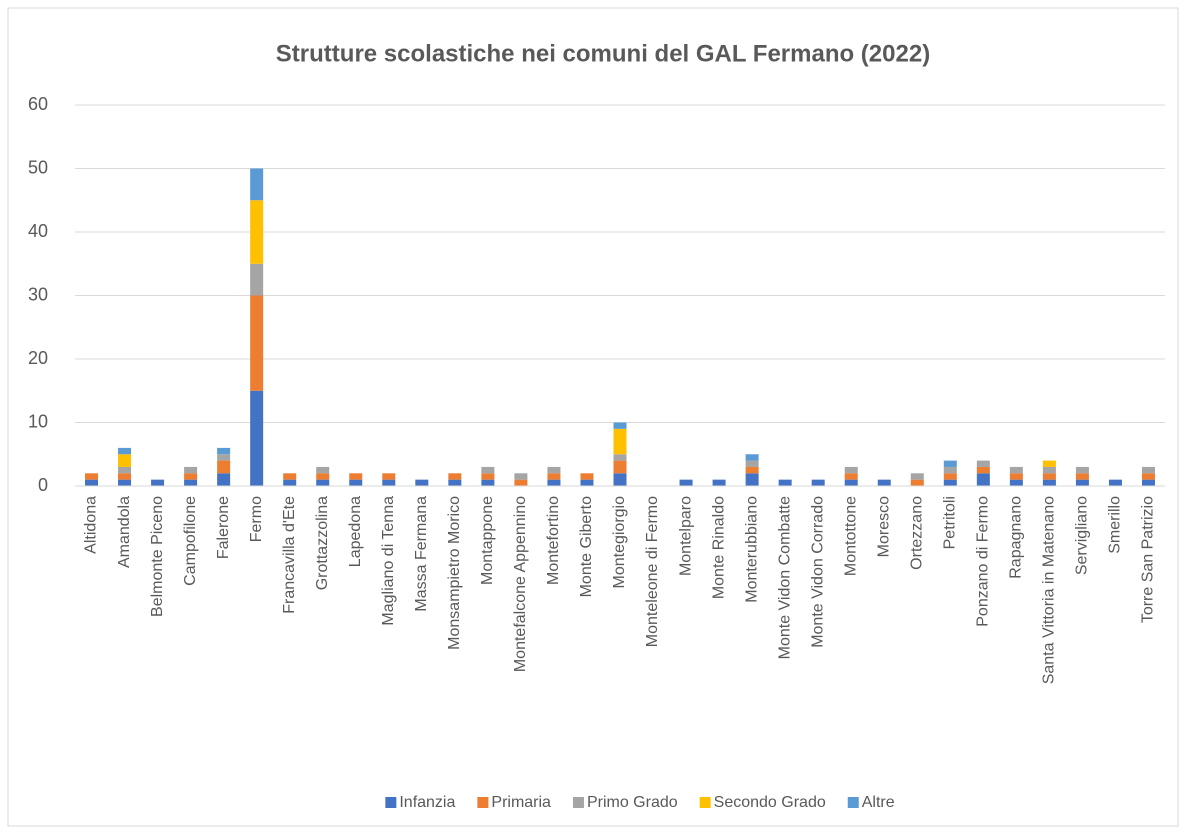  What do you see at coordinates (1148, 559) in the screenshot?
I see `x-tick-label: Torre San Patrizio` at bounding box center [1148, 559].